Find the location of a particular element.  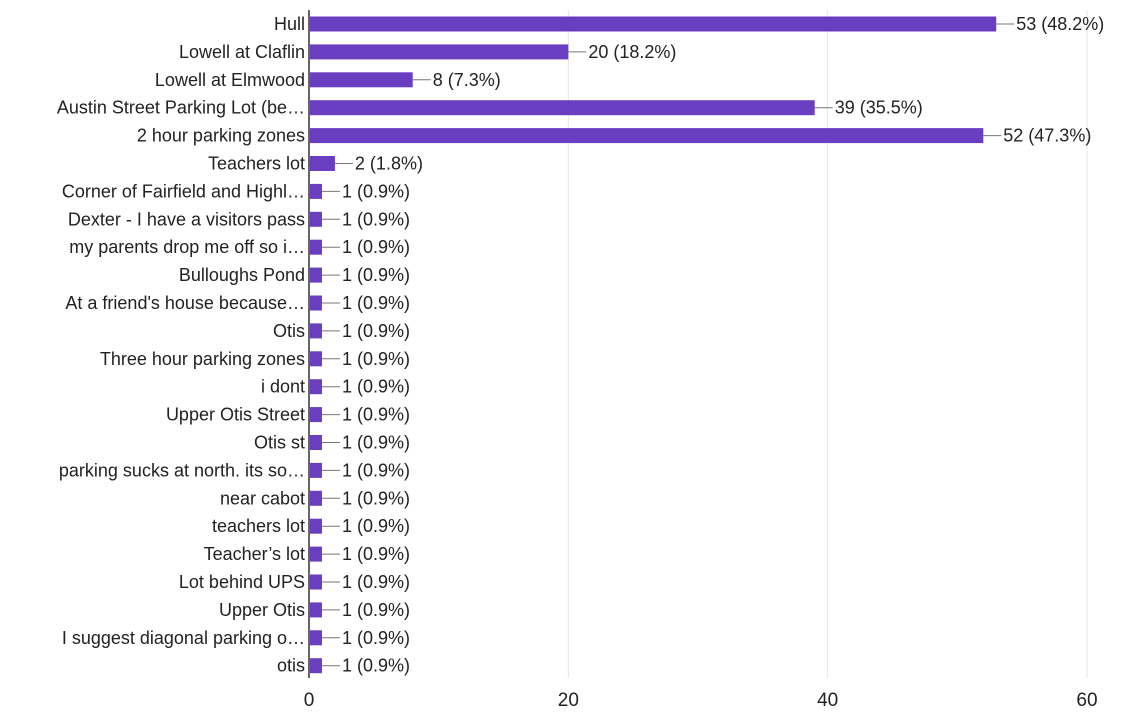

x-tick-label: 20 is located at coordinates (568, 700).